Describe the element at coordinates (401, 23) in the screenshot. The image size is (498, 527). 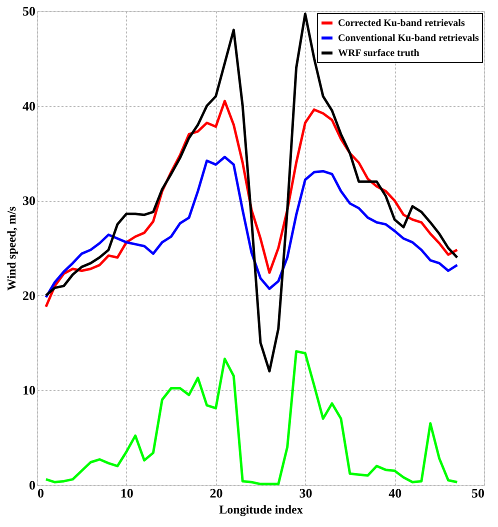
I see `legend-label: Corrected Ku-band retrievals` at that location.